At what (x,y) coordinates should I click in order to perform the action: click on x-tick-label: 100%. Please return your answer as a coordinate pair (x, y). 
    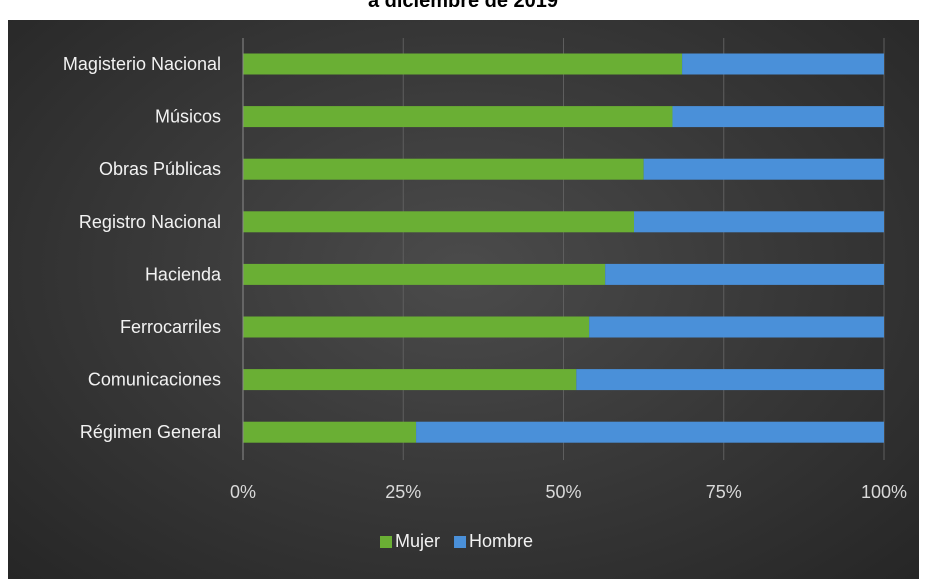
    Looking at the image, I should click on (884, 492).